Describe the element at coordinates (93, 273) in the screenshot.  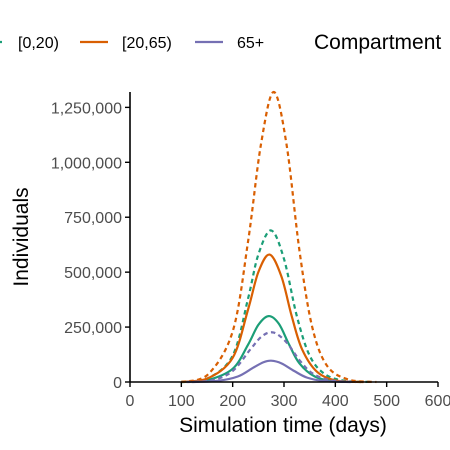
I see `y-tick-label: 500,000` at that location.